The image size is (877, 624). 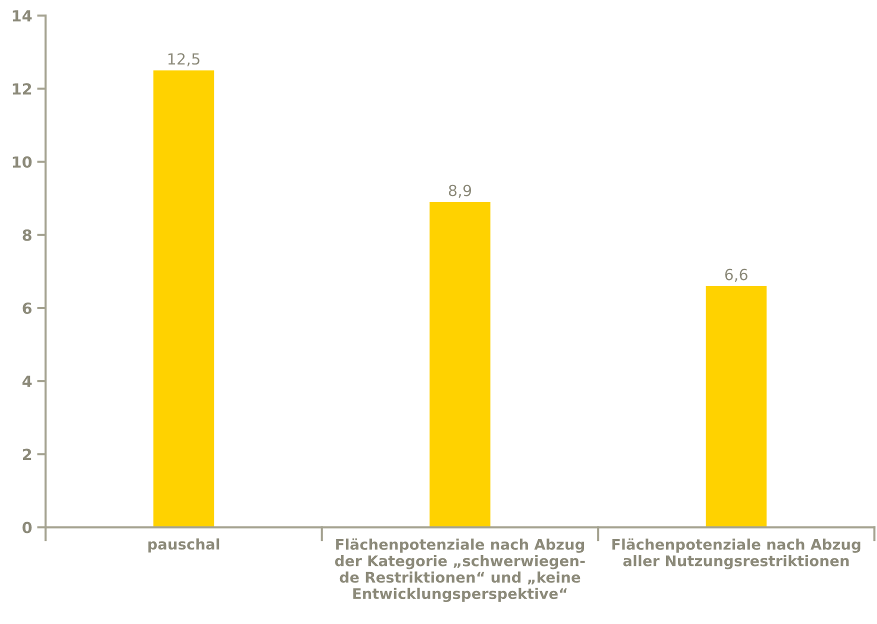 What do you see at coordinates (22, 88) in the screenshot?
I see `y-tick-label: 12` at bounding box center [22, 88].